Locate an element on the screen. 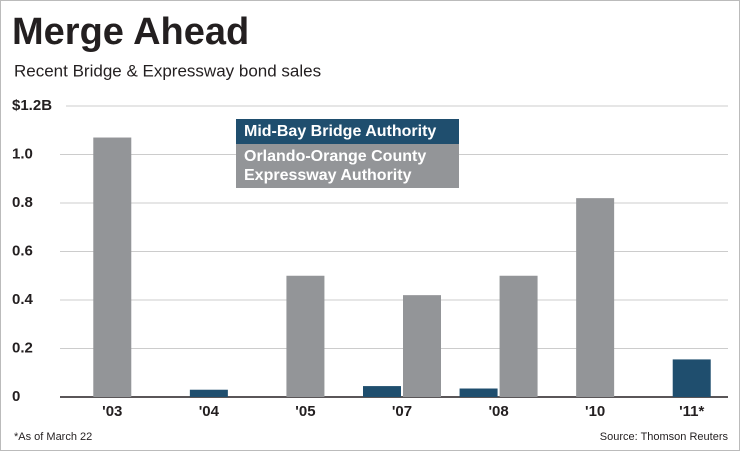 The image size is (740, 451). y-tick-label: 0.6 is located at coordinates (22, 250).